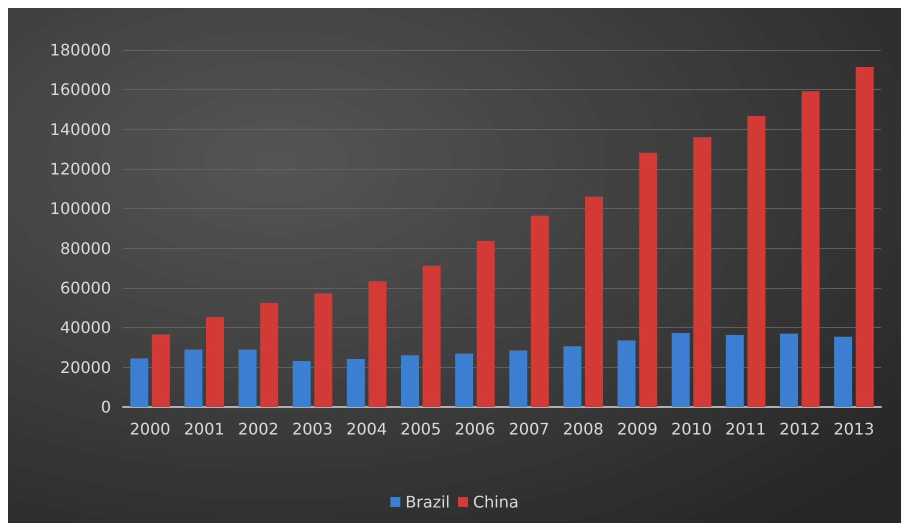  I want to click on x-tick-label: 2011, so click(745, 429).